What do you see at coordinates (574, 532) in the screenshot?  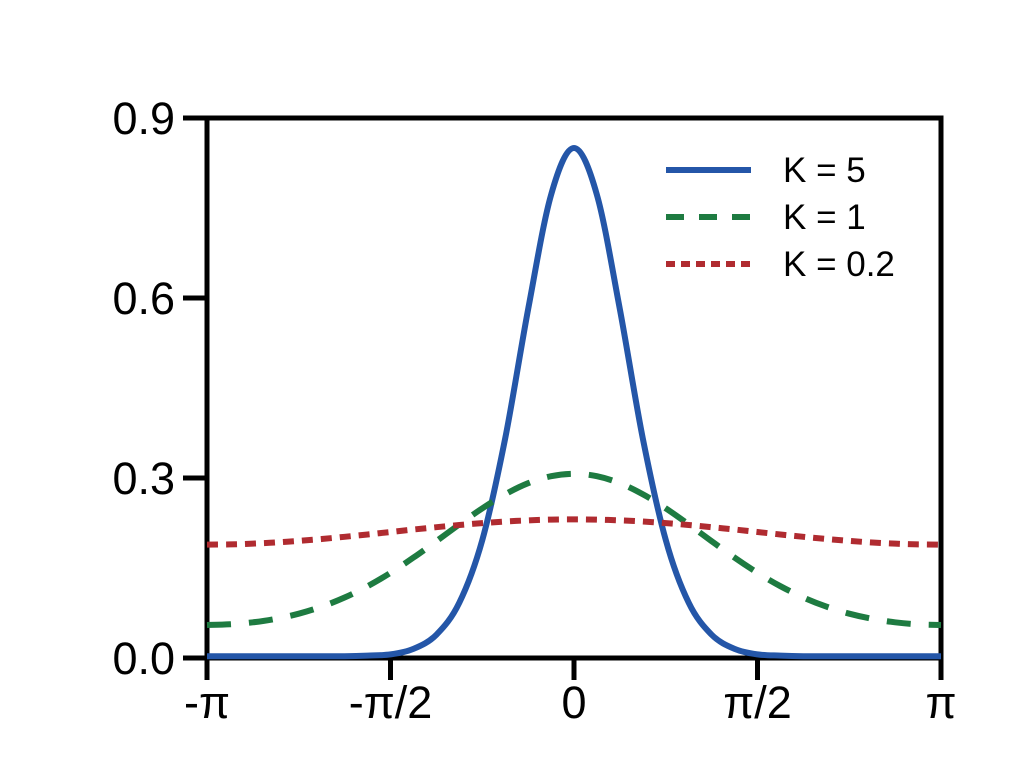 I see `curve-k0.2` at bounding box center [574, 532].